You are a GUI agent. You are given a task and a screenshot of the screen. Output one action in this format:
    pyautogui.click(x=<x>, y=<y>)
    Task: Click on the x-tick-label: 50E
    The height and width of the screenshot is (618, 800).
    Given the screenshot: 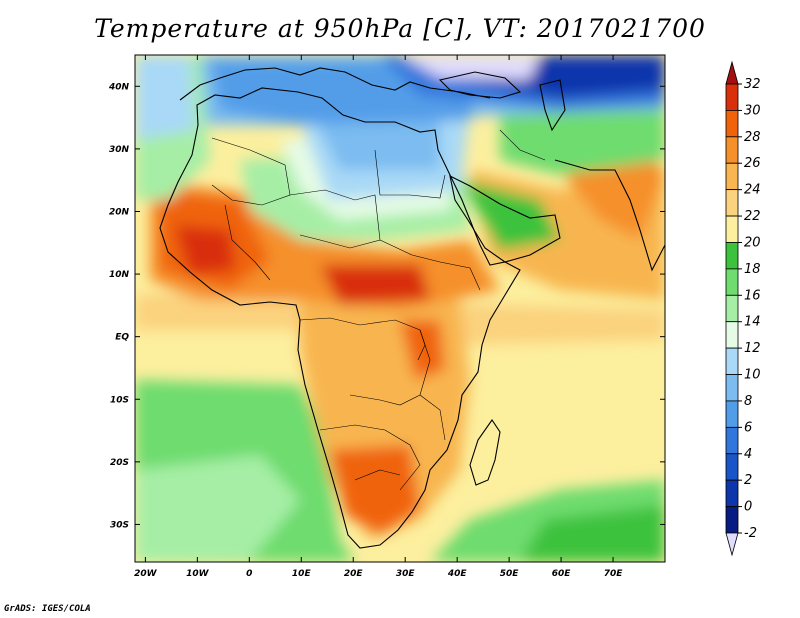 What is the action you would take?
    pyautogui.click(x=510, y=574)
    